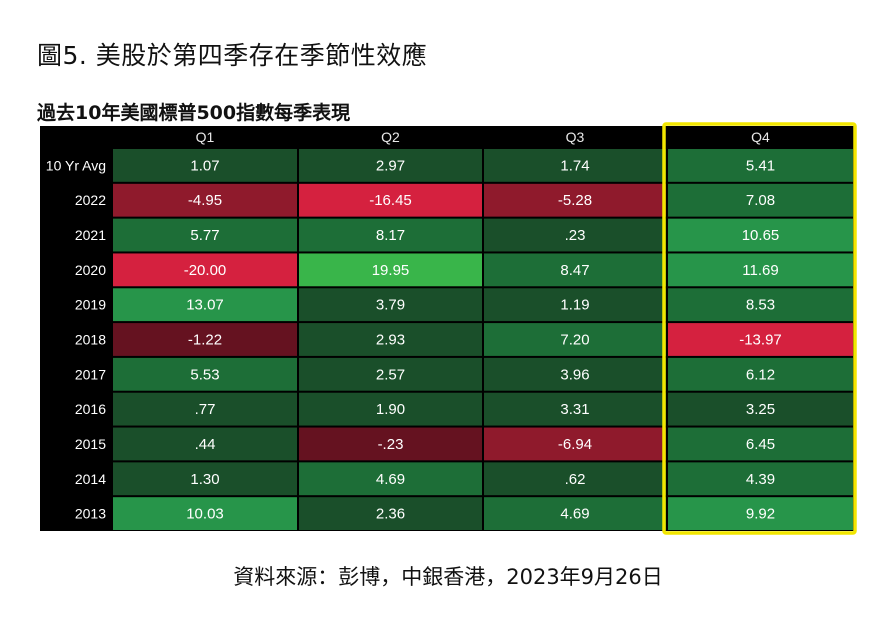 Image resolution: width=896 pixels, height=625 pixels. What do you see at coordinates (391, 270) in the screenshot?
I see `cell-value: 19.95` at bounding box center [391, 270].